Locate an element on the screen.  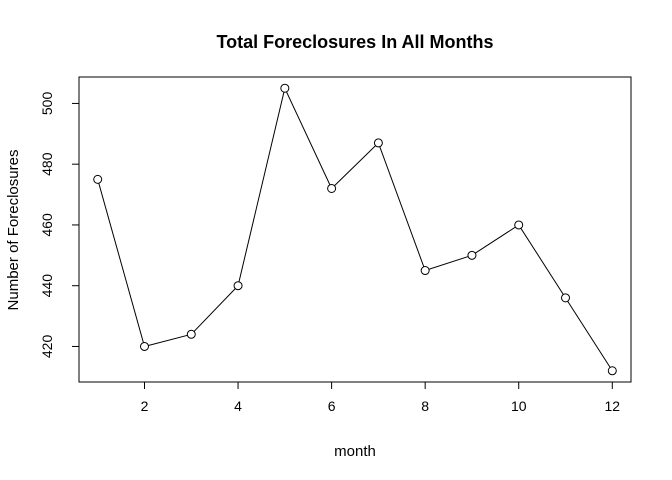
y-tick-label: 480 is located at coordinates (47, 164).